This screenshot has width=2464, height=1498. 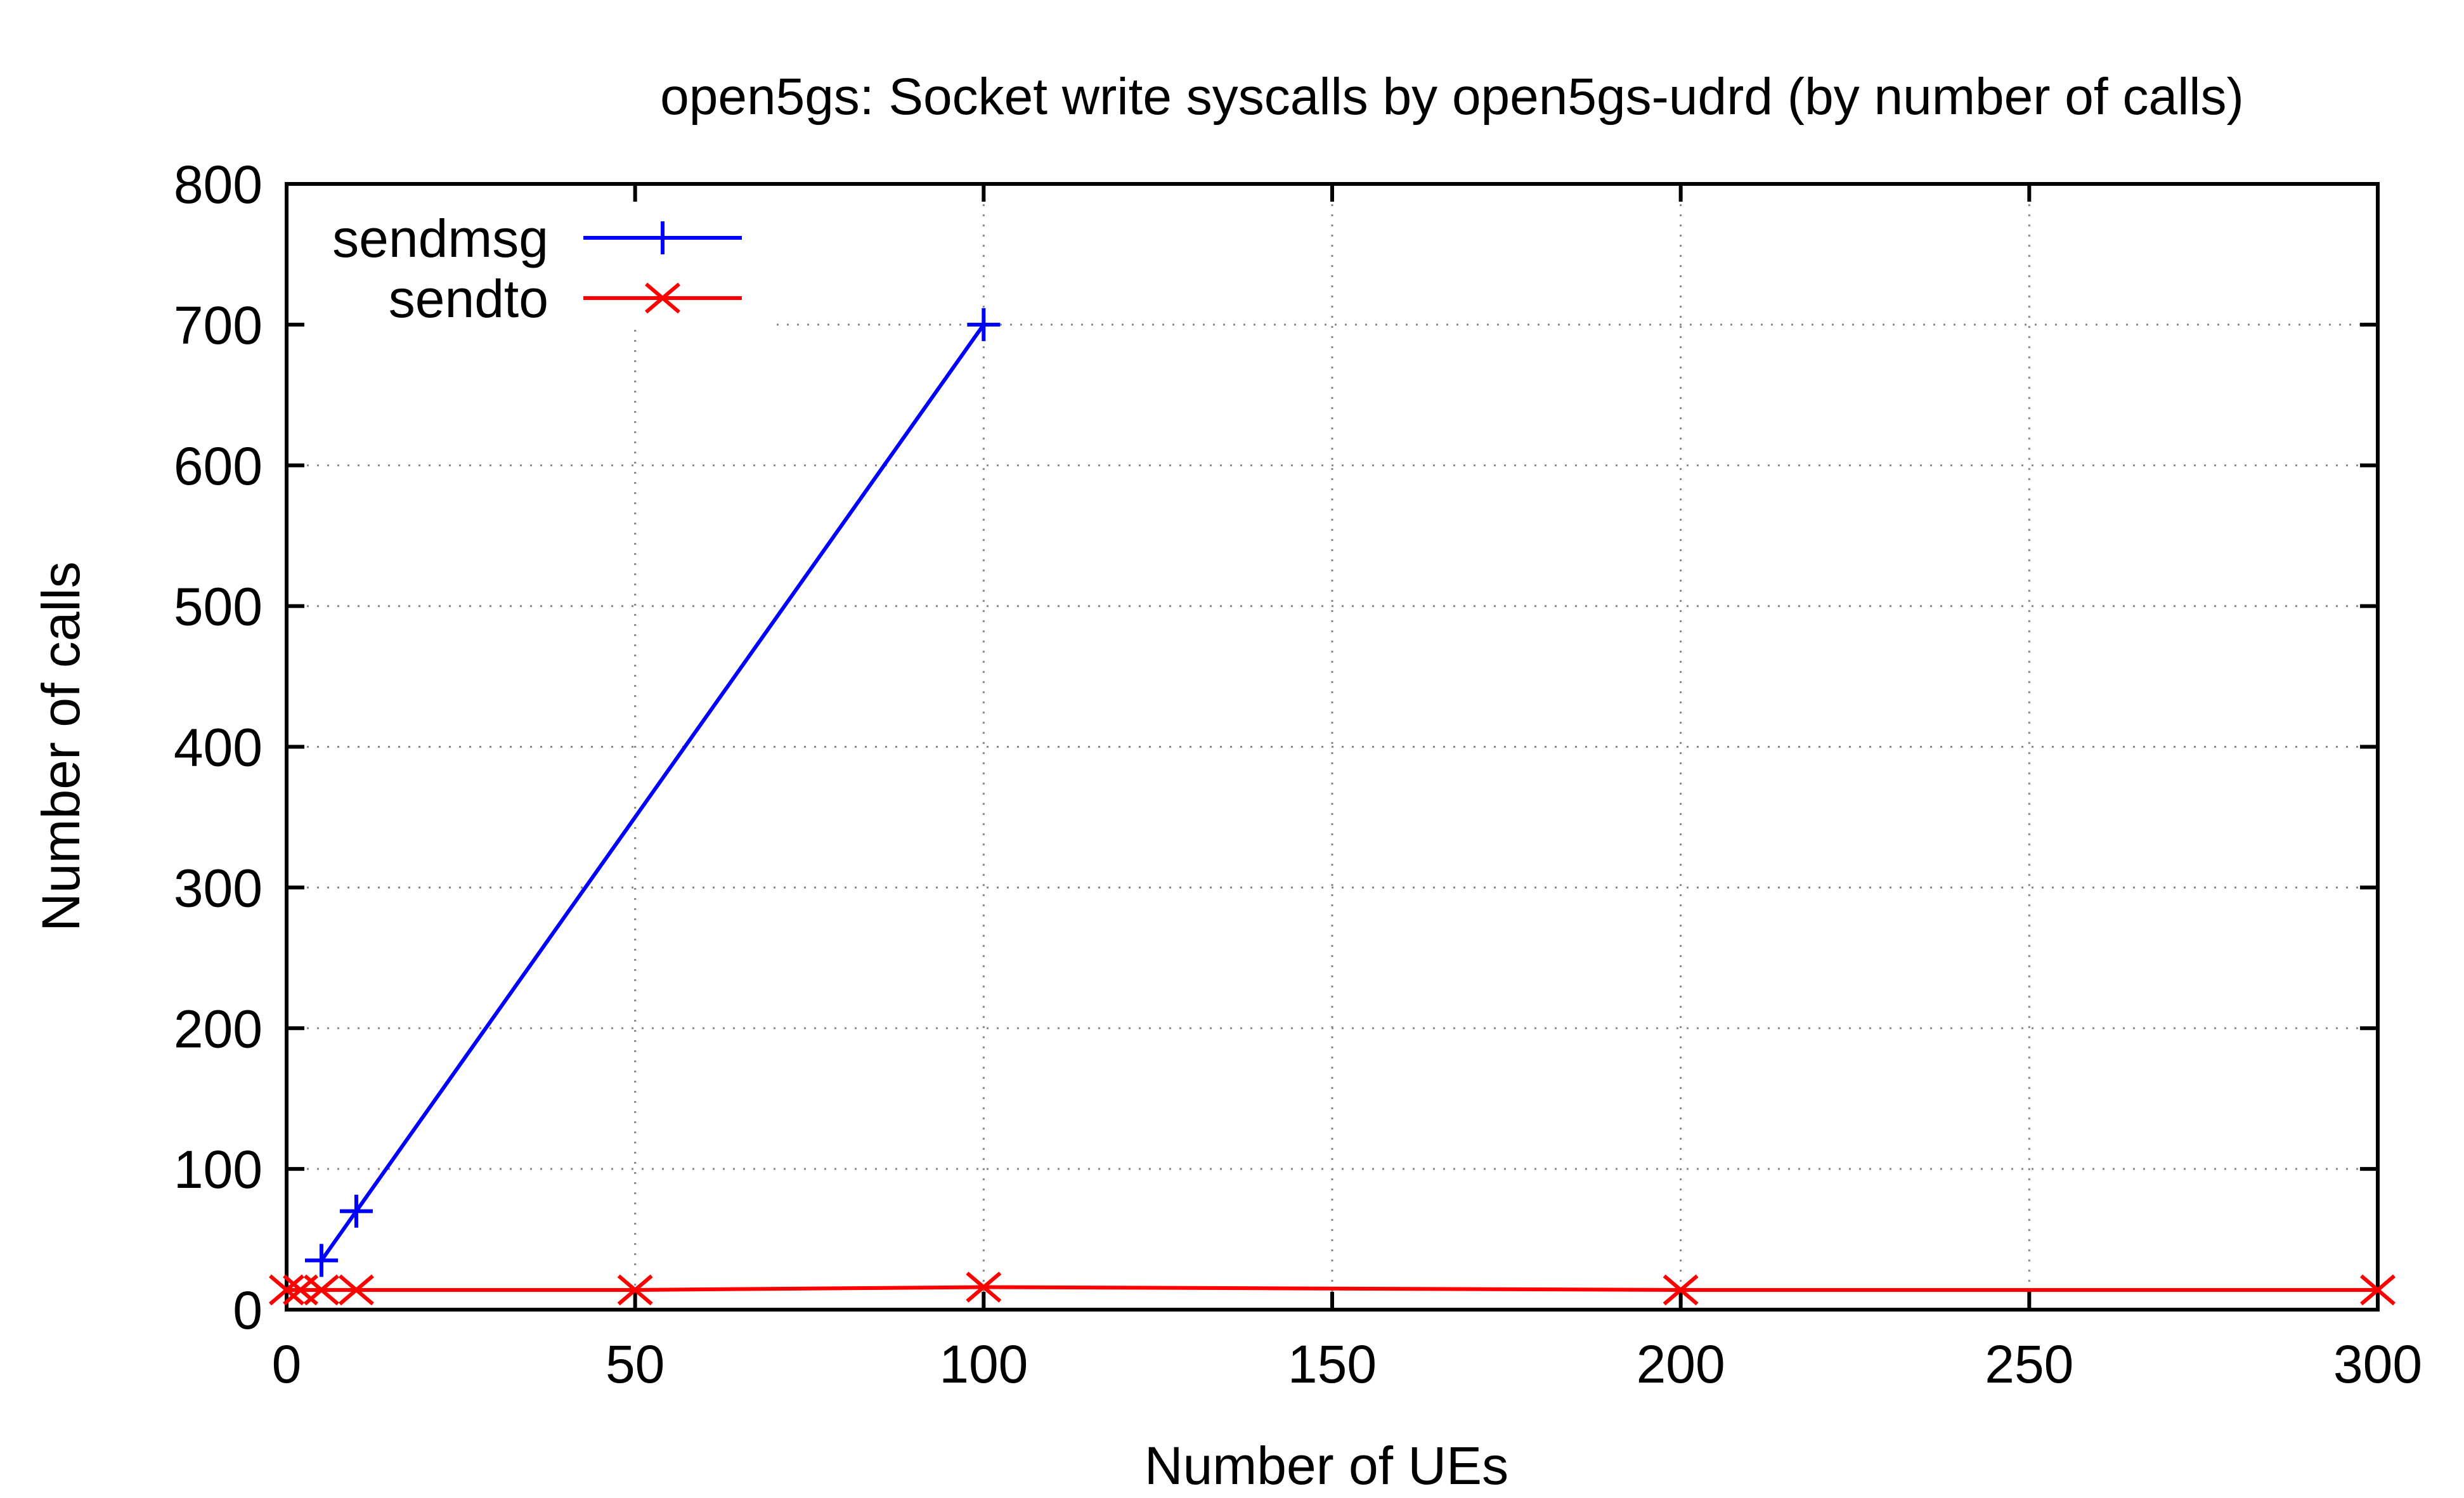 I want to click on y-tick-label: 200, so click(x=218, y=1028).